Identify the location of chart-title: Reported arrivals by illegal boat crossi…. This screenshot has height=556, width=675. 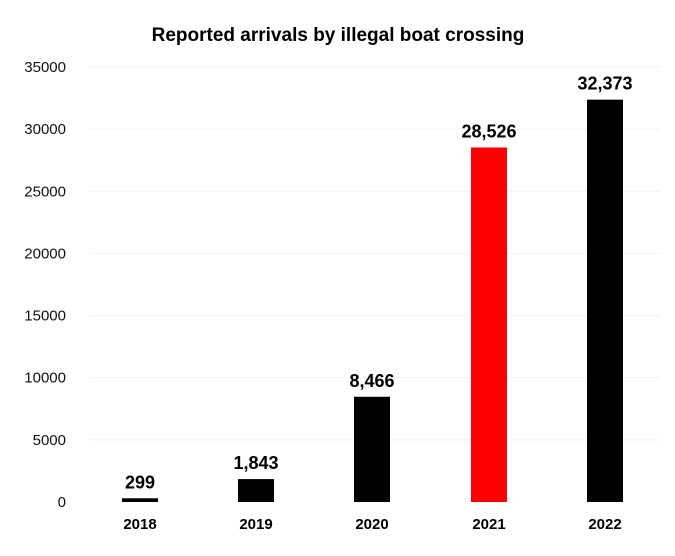
(338, 35).